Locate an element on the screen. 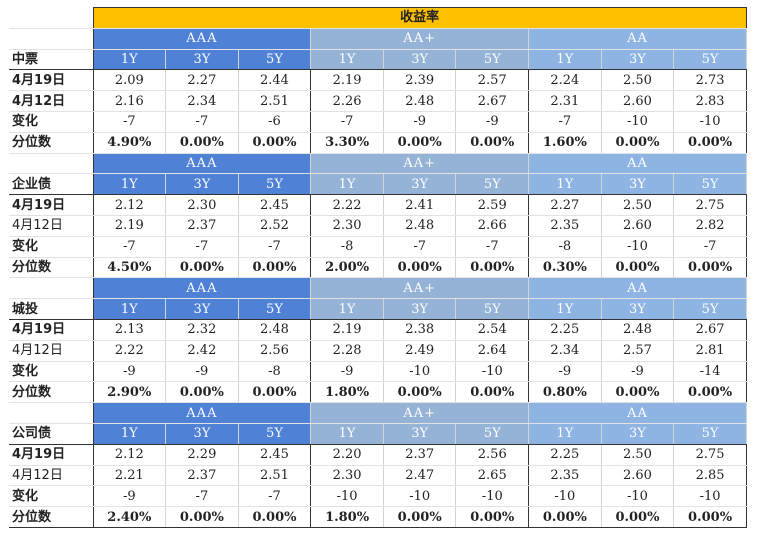 This screenshot has height=545, width=767. table-cell: 2.83 is located at coordinates (710, 101).